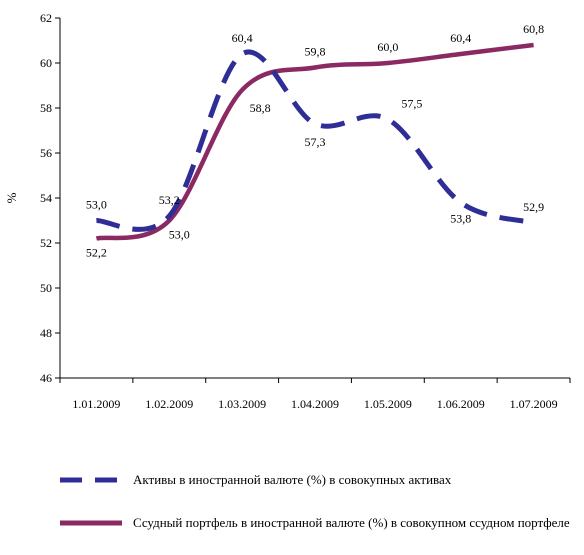 The image size is (584, 555). Describe the element at coordinates (169, 200) in the screenshot. I see `data-label-assets: 53,2` at that location.